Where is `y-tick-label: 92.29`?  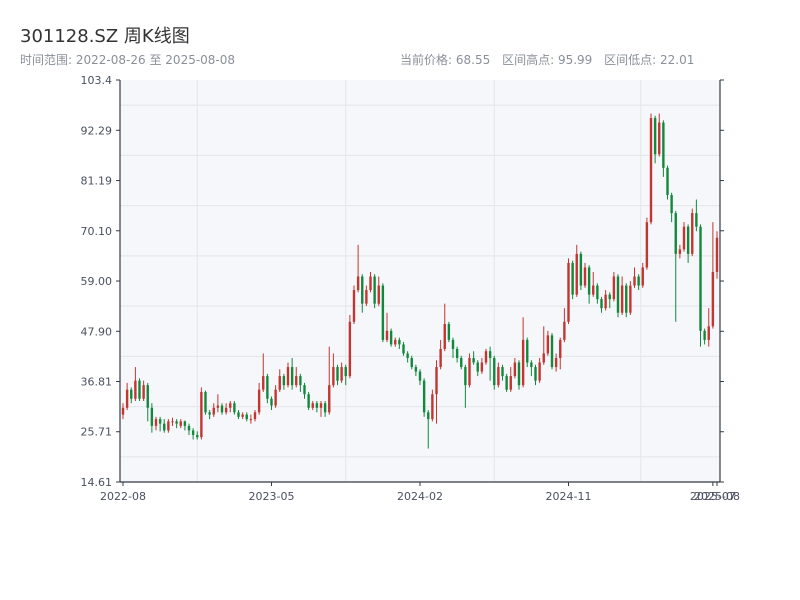 y-tick-label: 92.29 is located at coordinates (97, 130).